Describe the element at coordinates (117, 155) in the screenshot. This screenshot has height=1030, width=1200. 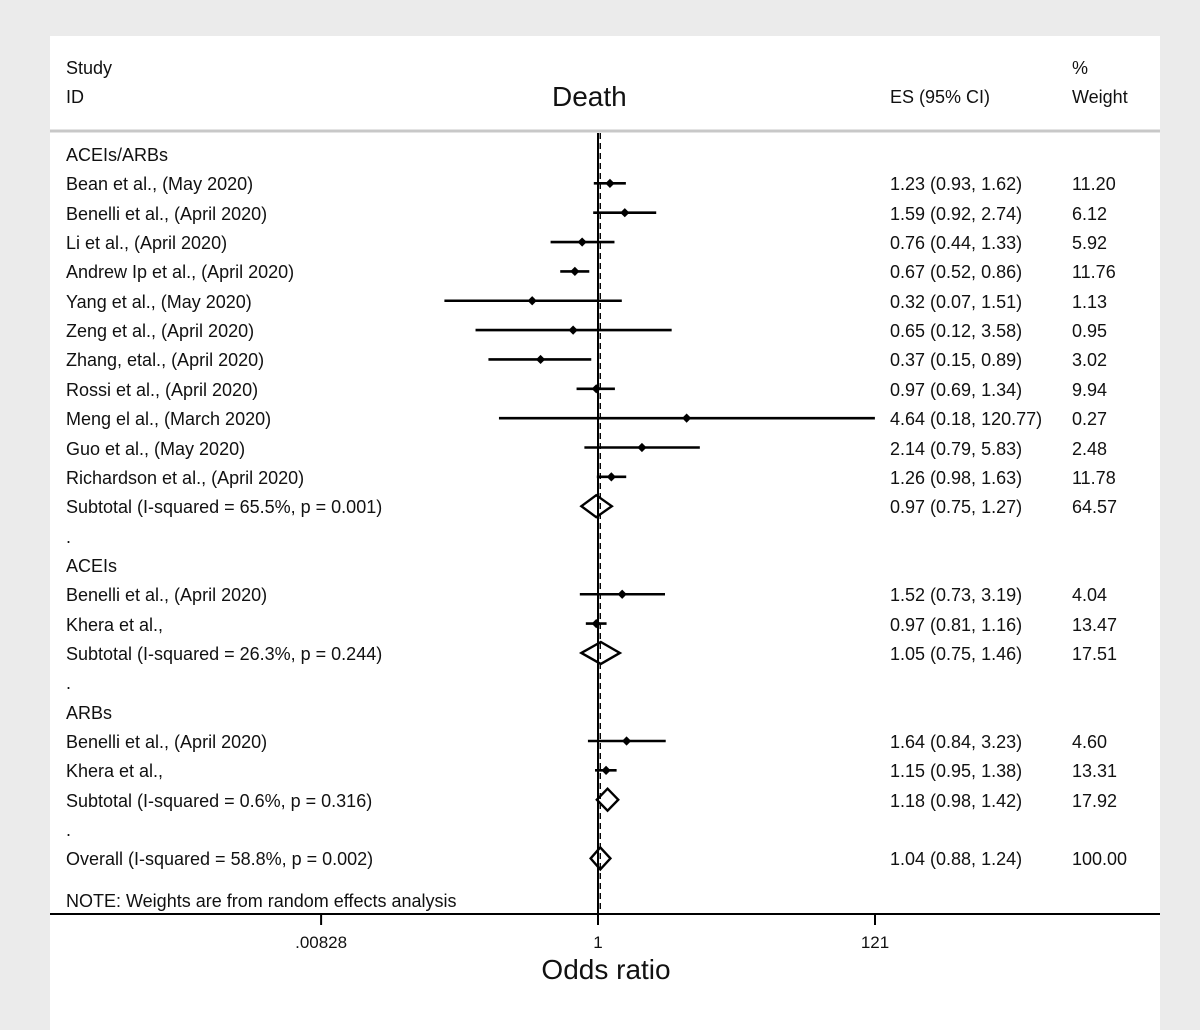
I see `subgroup-heading: ACEIs/ARBs` at that location.